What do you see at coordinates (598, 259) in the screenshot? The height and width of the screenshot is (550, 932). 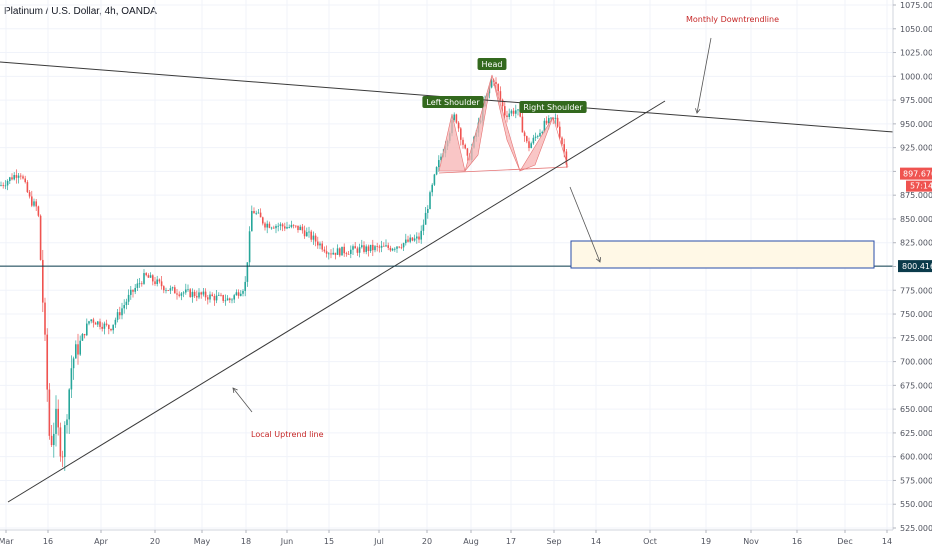 I see `target-arrow-head` at bounding box center [598, 259].